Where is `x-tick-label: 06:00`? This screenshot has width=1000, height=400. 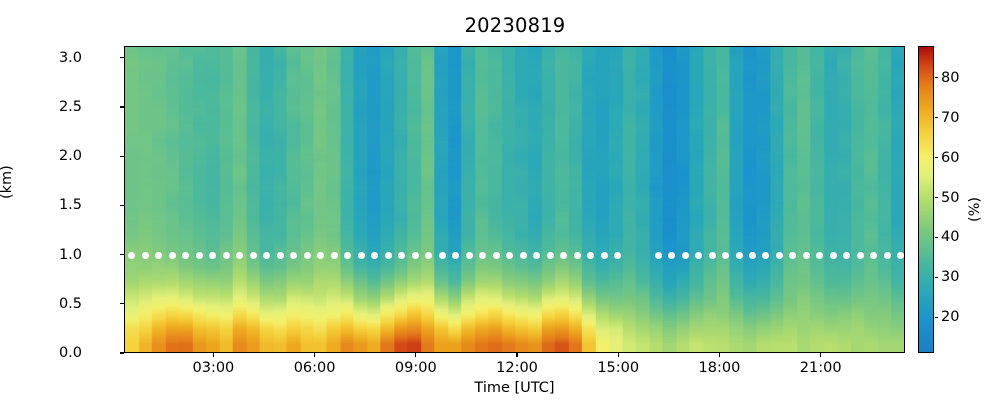
x-tick-label: 06:00 is located at coordinates (314, 368).